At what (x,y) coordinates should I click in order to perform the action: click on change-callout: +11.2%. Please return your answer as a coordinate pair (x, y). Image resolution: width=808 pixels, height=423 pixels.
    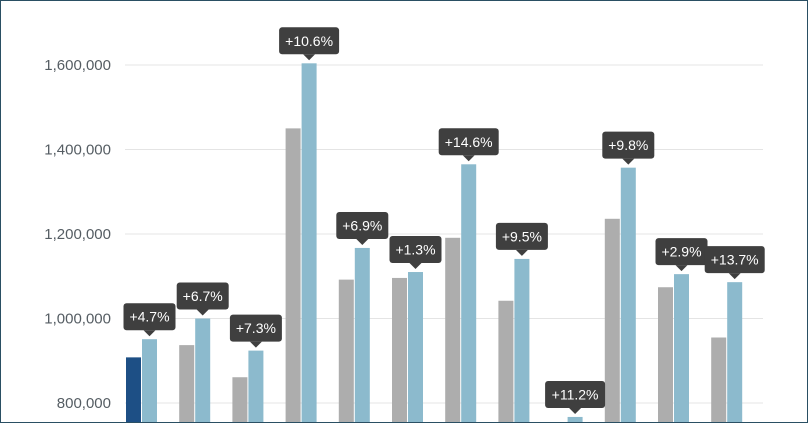
    Looking at the image, I should click on (575, 397).